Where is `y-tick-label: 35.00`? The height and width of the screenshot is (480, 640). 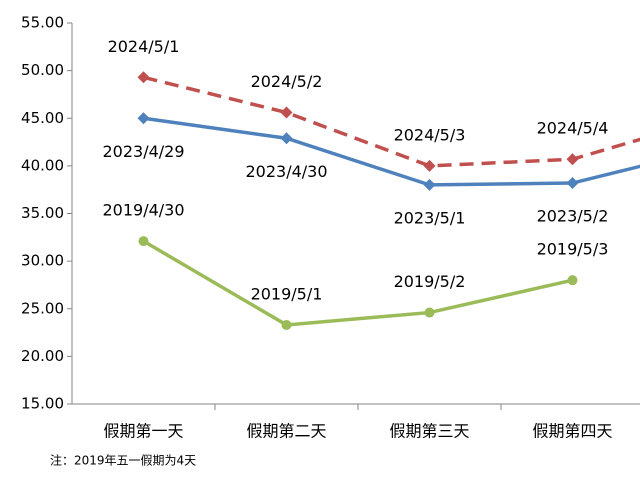 y-tick-label: 35.00 is located at coordinates (42, 213).